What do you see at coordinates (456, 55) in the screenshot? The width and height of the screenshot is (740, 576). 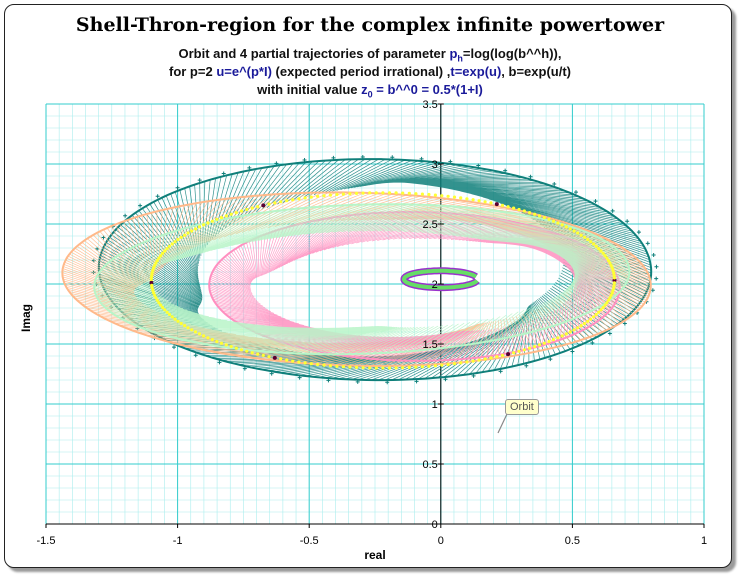 I see `subtitle-symbol: ph` at bounding box center [456, 55].